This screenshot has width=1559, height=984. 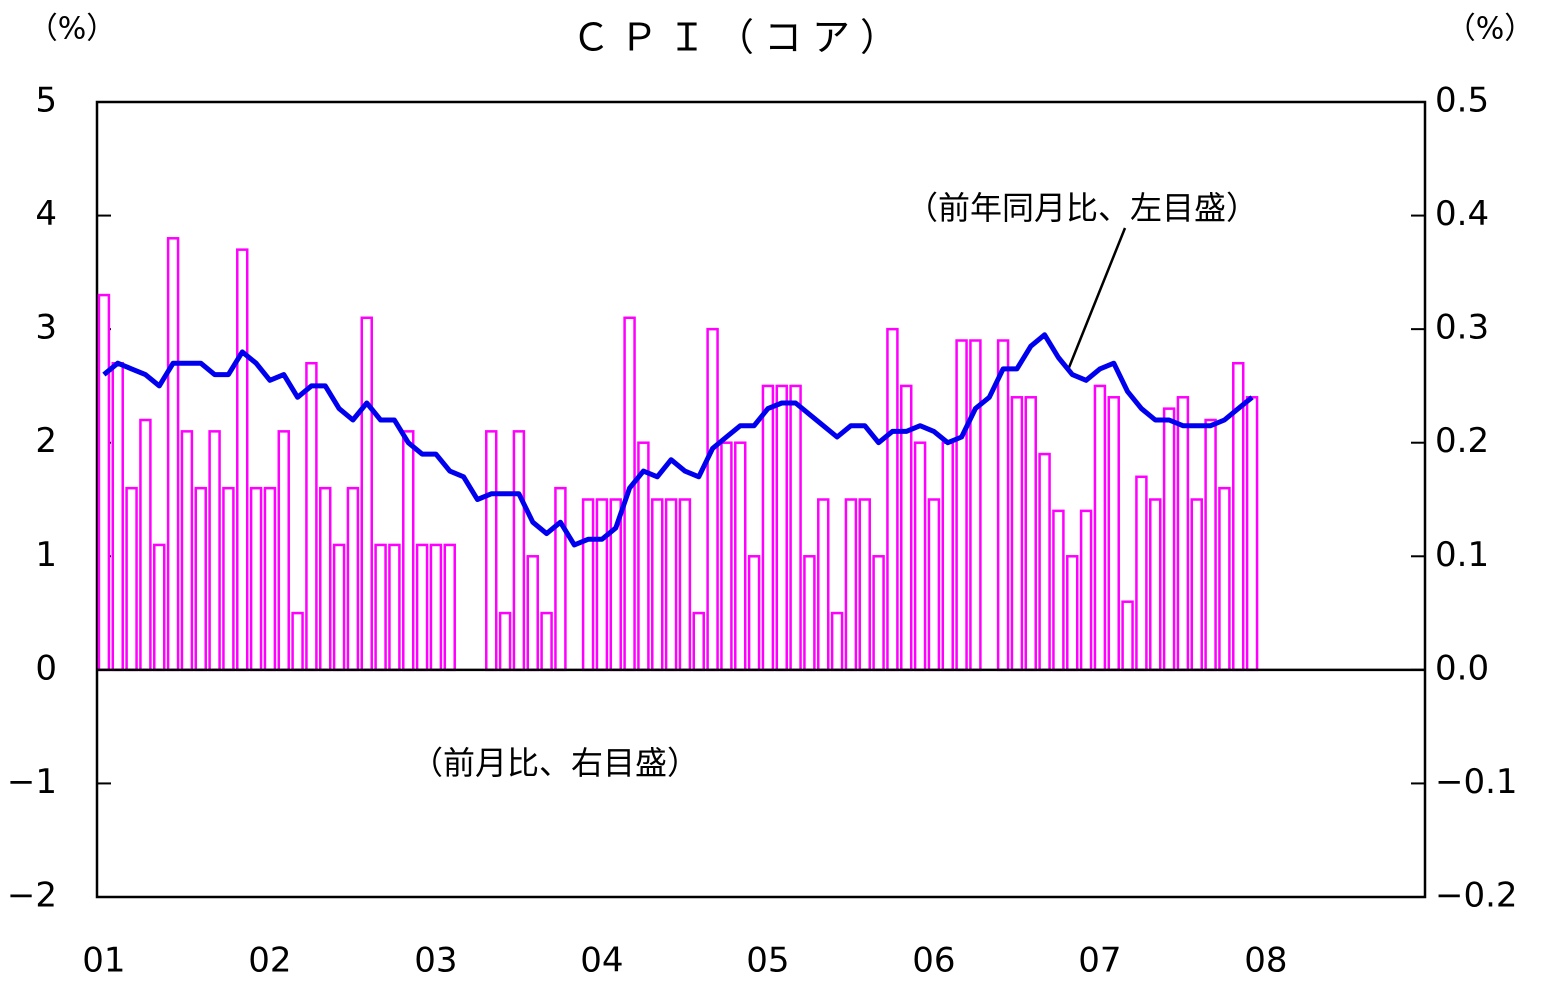 I want to click on y2-tick-label: 0.3, so click(x=1462, y=328).